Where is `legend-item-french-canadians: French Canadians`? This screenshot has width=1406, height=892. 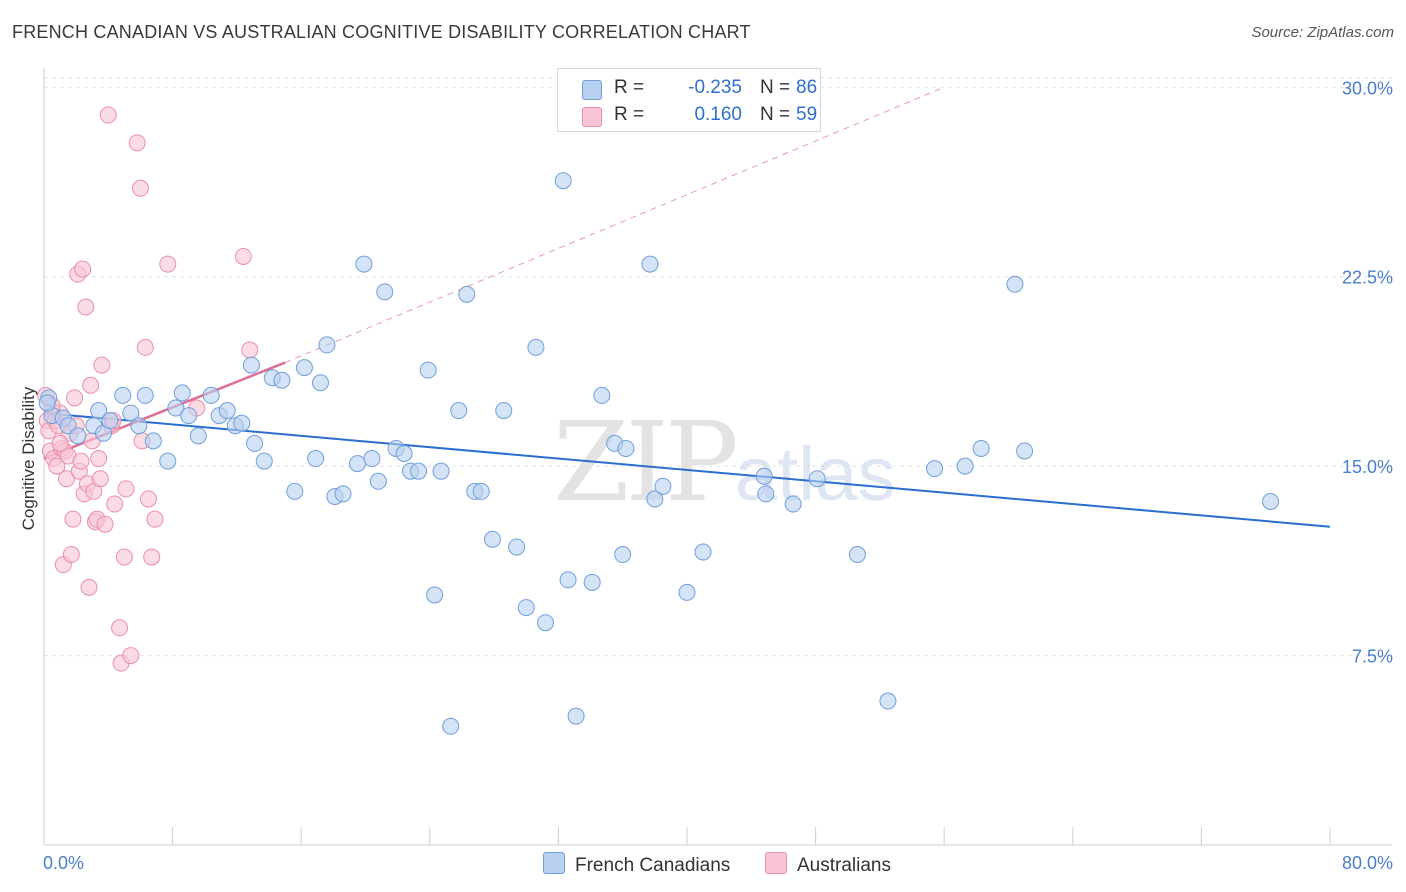
legend-item-french-canadians: French Canadians is located at coordinates (636, 864).